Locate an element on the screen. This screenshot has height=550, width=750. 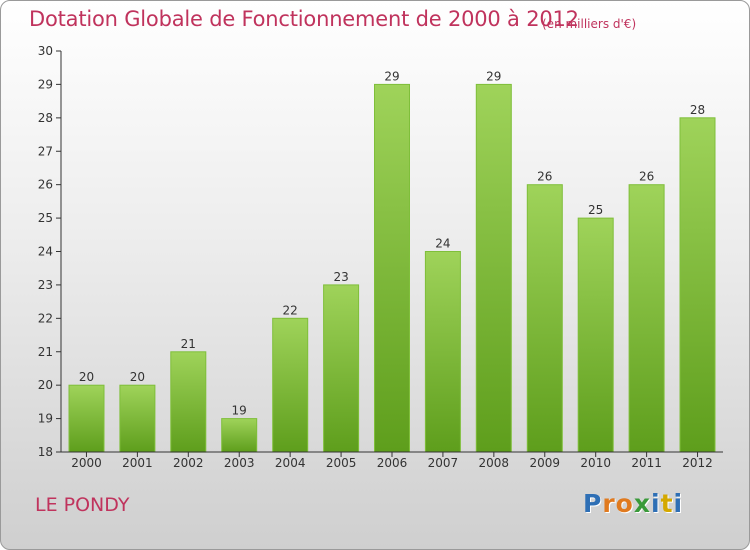
bar-2006 is located at coordinates (392, 268).